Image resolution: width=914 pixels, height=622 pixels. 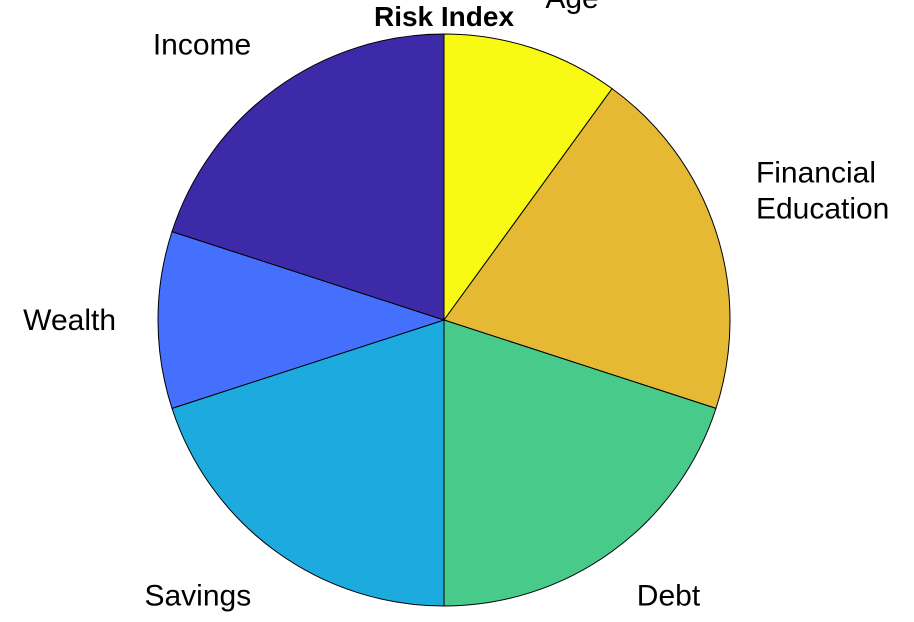 What do you see at coordinates (202, 45) in the screenshot?
I see `pie-label-income: Income` at bounding box center [202, 45].